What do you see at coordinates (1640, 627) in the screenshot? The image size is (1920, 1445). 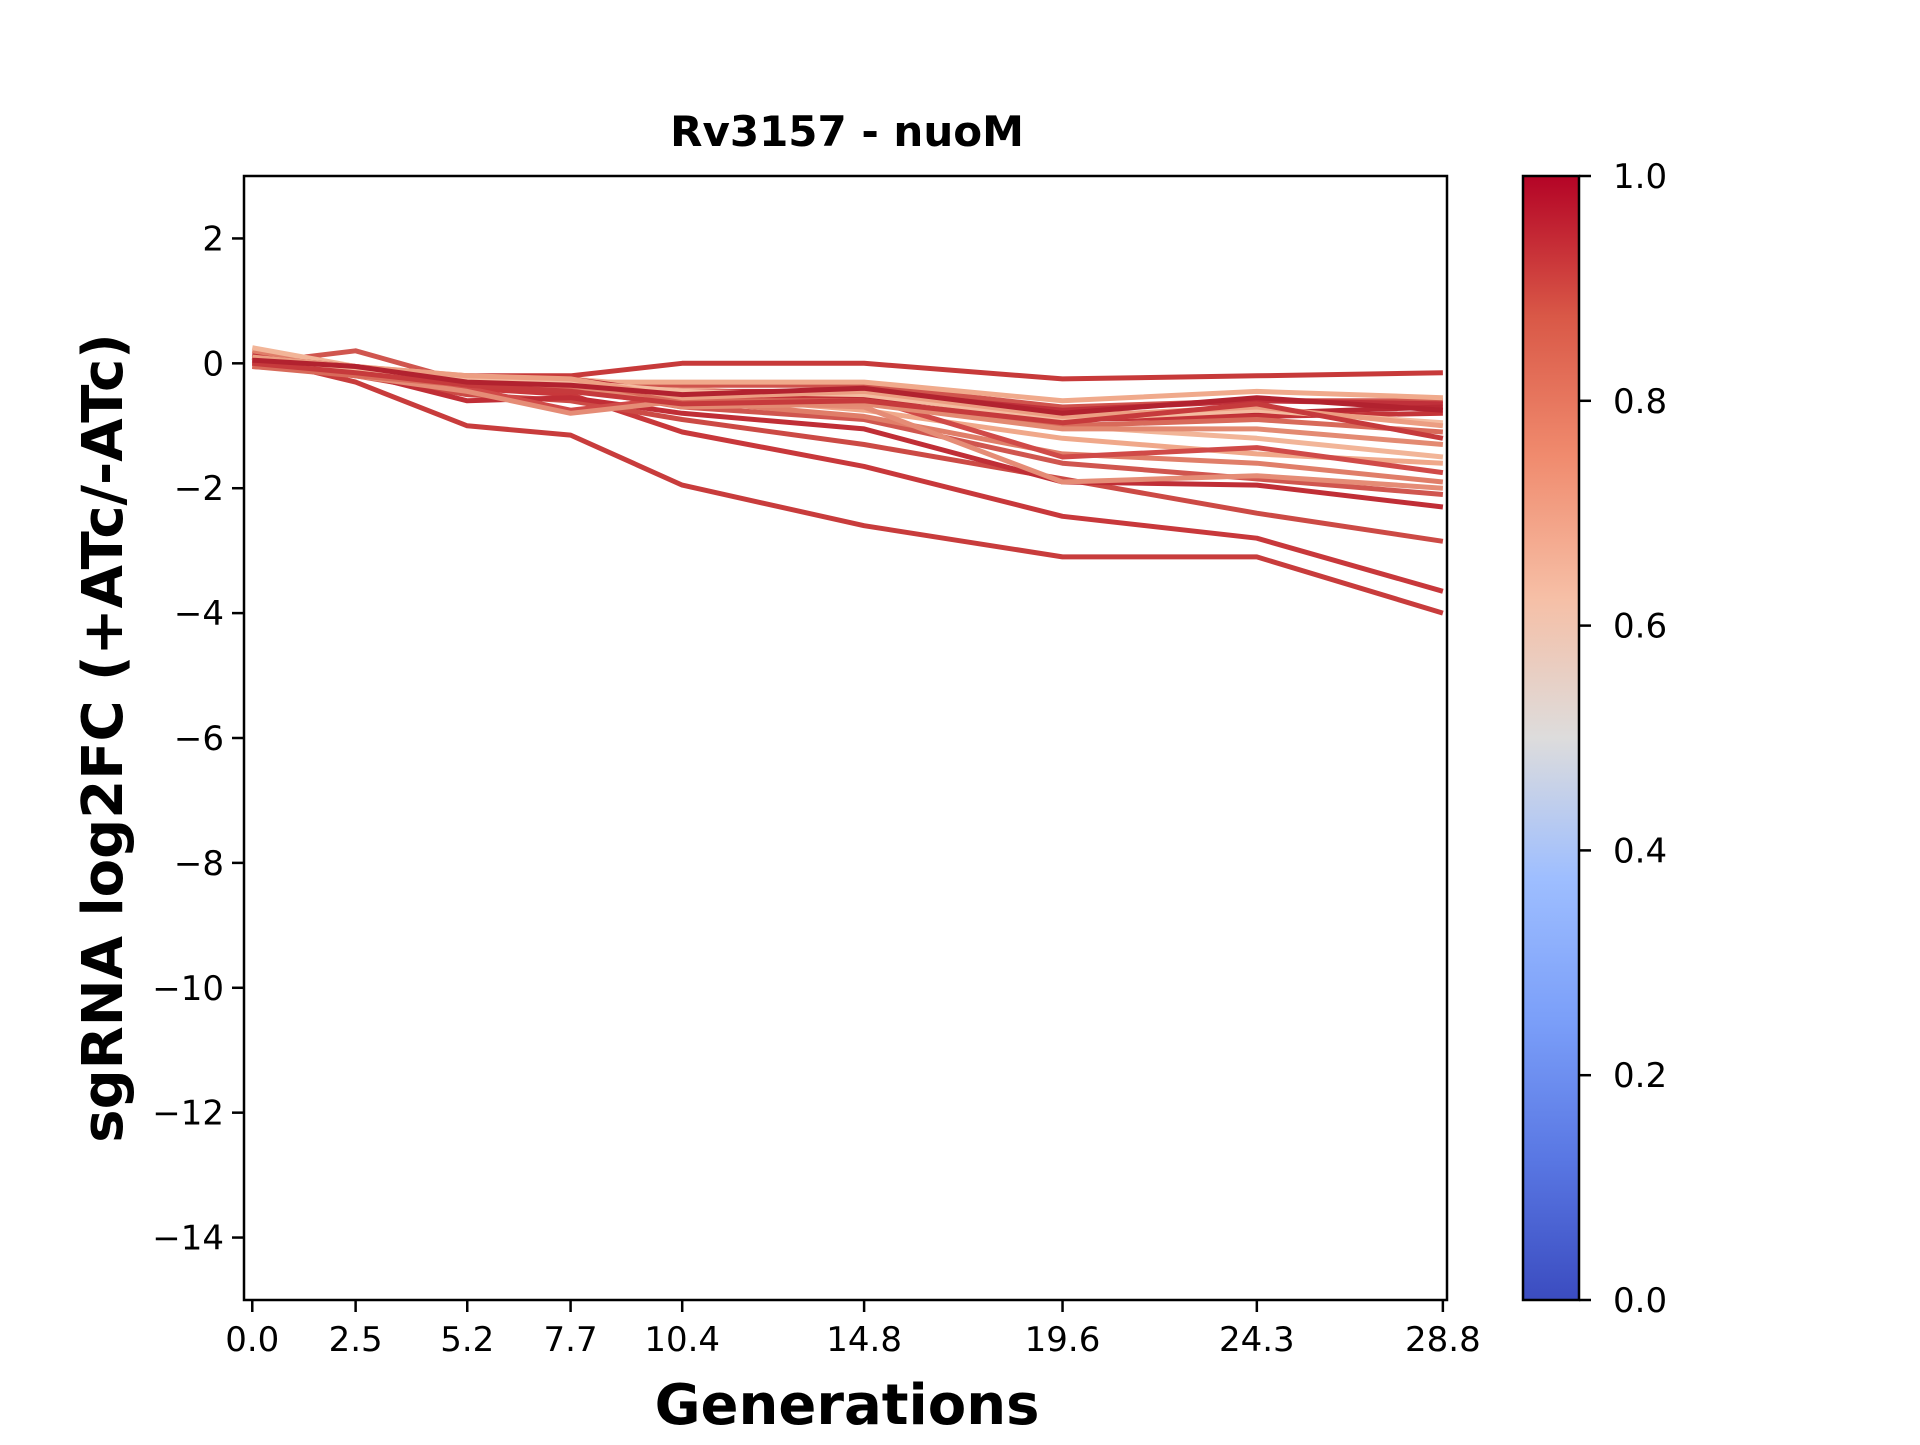 I see `colorbar-tick-label: 0.6` at bounding box center [1640, 627].